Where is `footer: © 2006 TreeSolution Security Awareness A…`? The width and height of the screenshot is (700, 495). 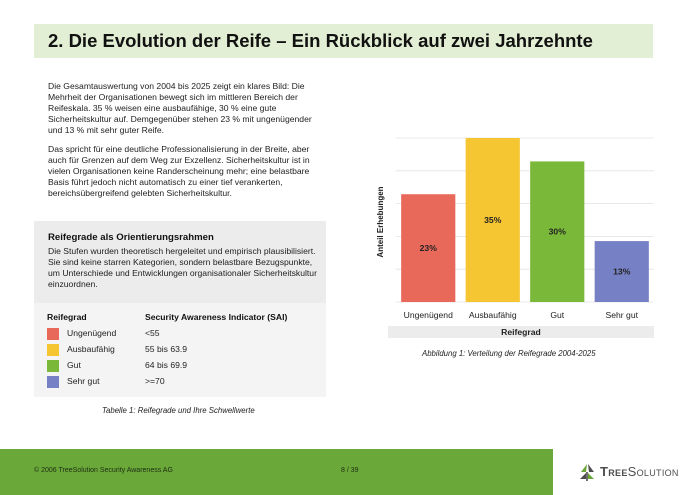 footer: © 2006 TreeSolution Security Awareness A… is located at coordinates (276, 472).